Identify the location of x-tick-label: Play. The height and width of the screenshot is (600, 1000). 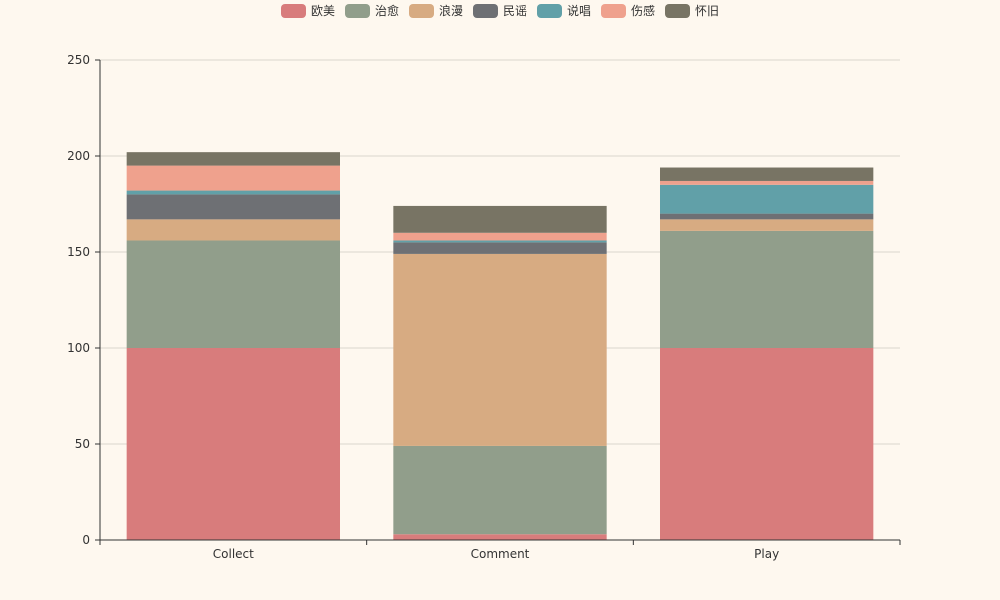
(766, 554).